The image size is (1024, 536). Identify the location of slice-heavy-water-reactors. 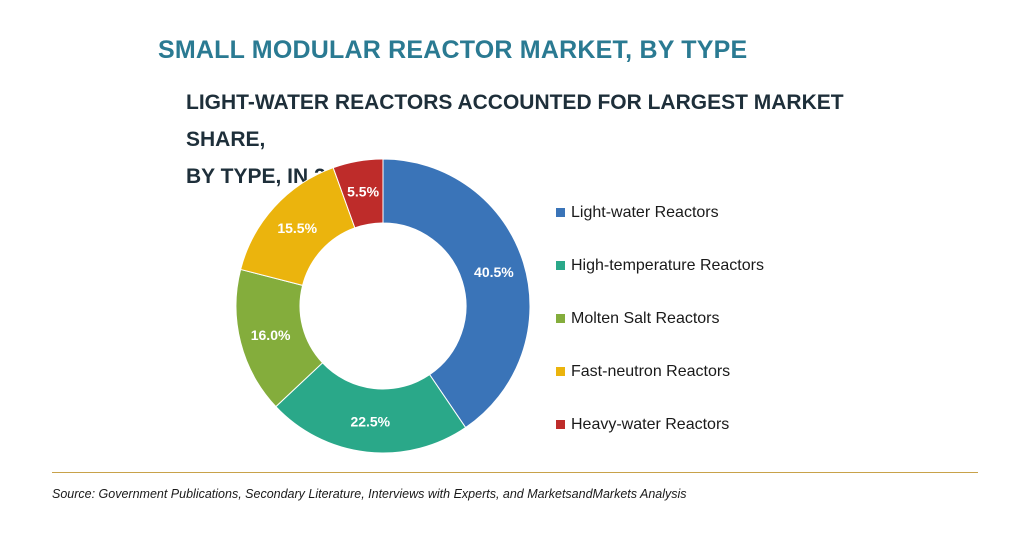
(358, 193).